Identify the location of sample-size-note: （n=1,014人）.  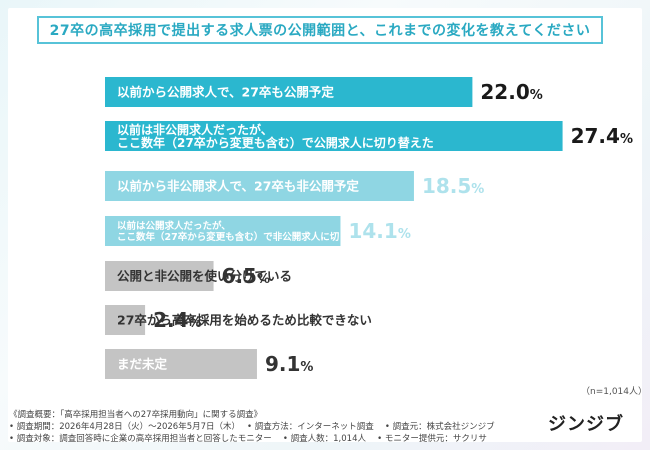
(614, 392).